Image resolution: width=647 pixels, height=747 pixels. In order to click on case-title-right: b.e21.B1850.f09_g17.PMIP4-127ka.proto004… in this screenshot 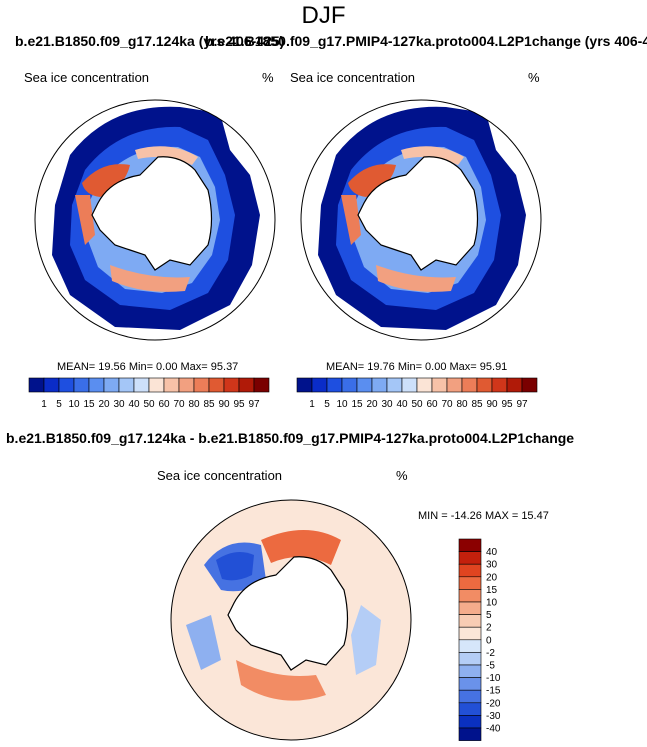, I will do `click(426, 41)`.